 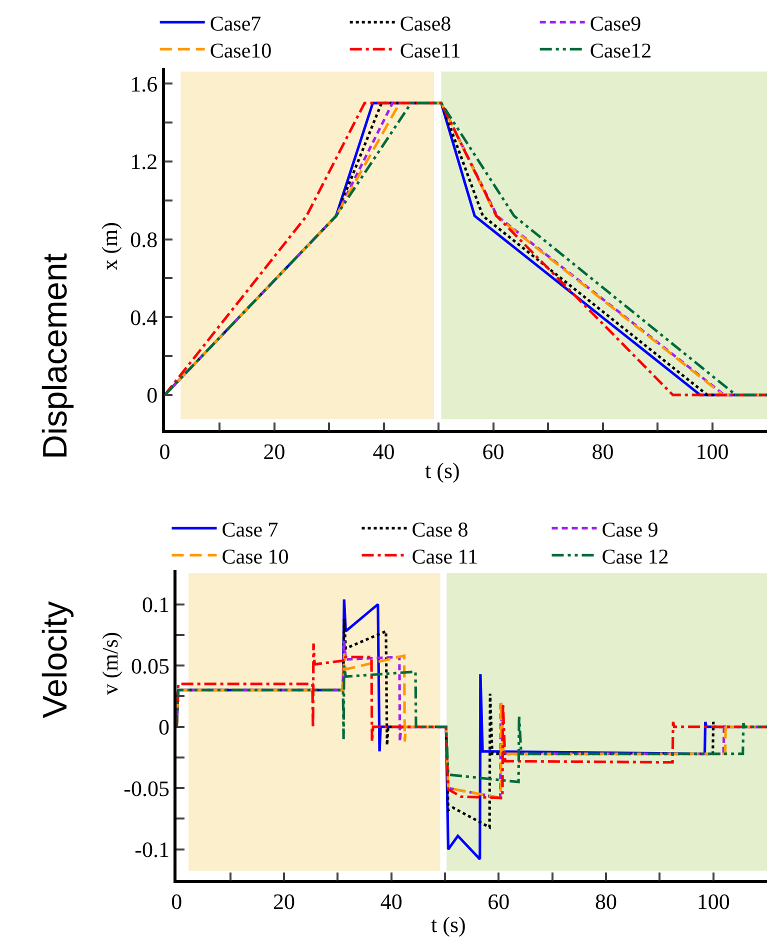 I want to click on text: Velocity, so click(x=55, y=659).